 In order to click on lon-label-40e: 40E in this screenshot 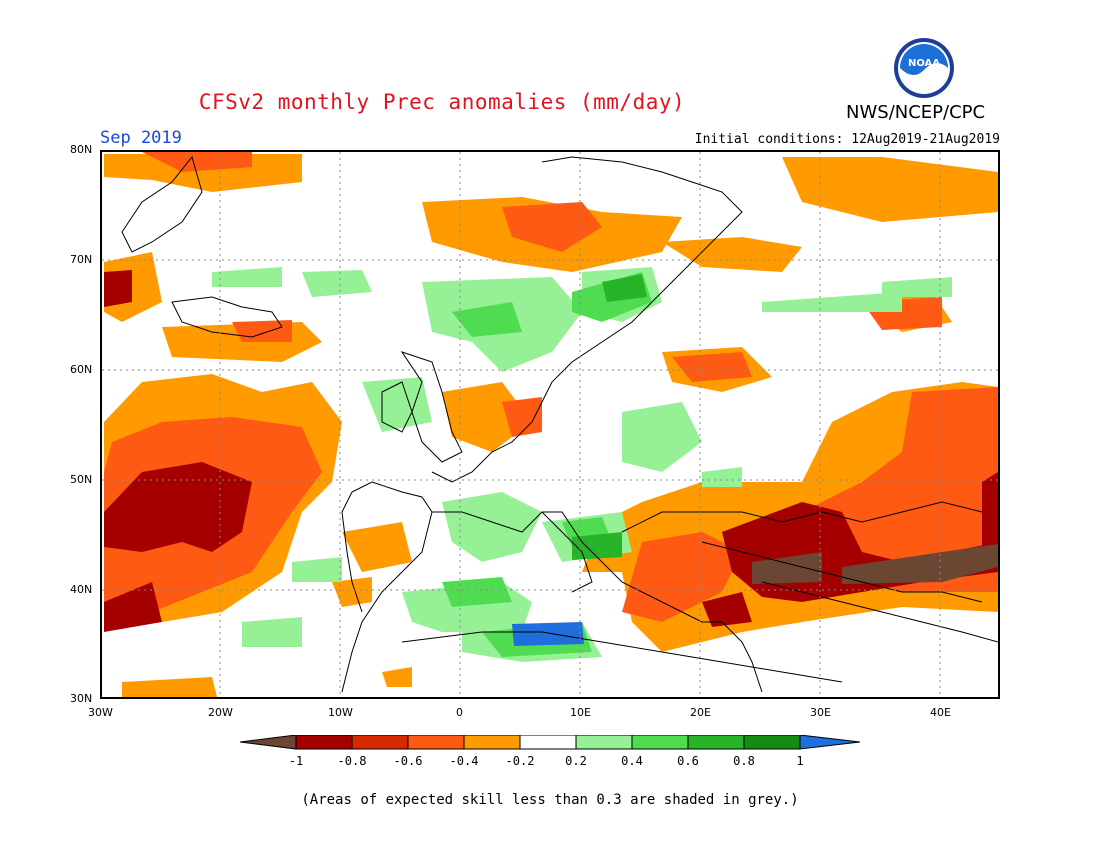, I will do `click(940, 712)`.